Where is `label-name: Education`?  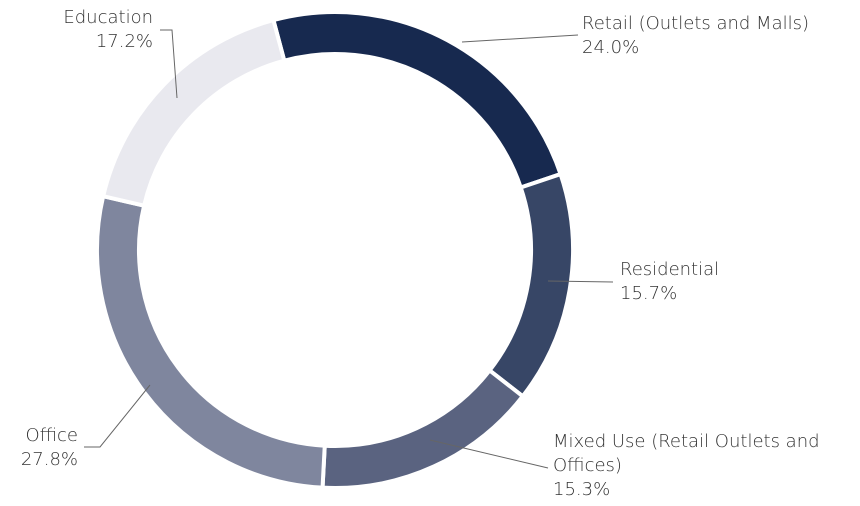
label-name: Education is located at coordinates (108, 17).